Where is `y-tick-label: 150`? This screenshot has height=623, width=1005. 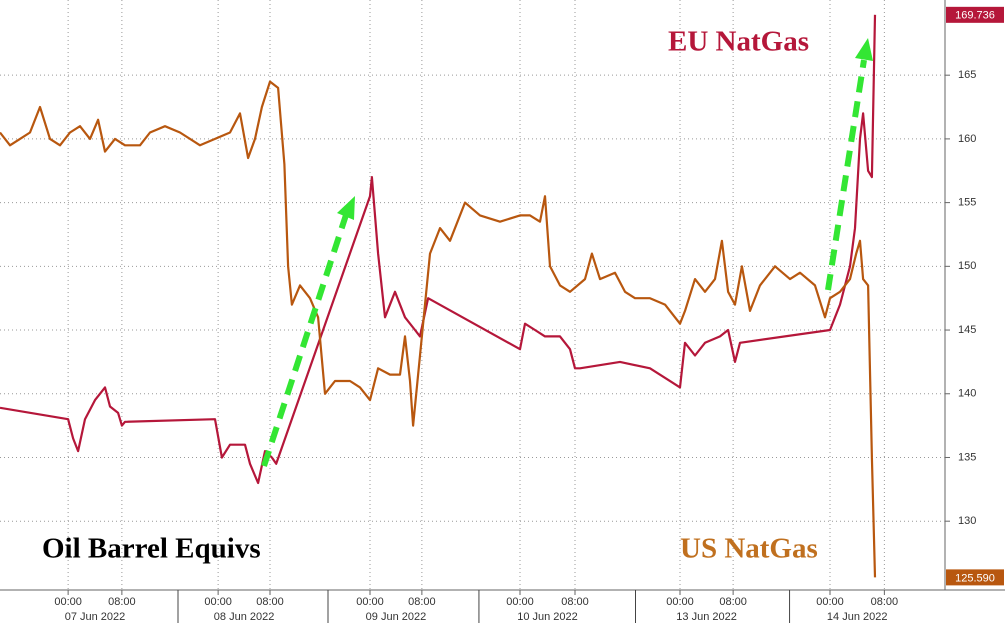 y-tick-label: 150 is located at coordinates (967, 266).